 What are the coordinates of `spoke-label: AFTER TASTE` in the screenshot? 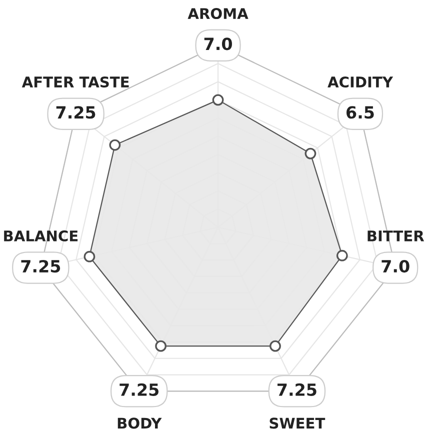 It's located at (75, 82).